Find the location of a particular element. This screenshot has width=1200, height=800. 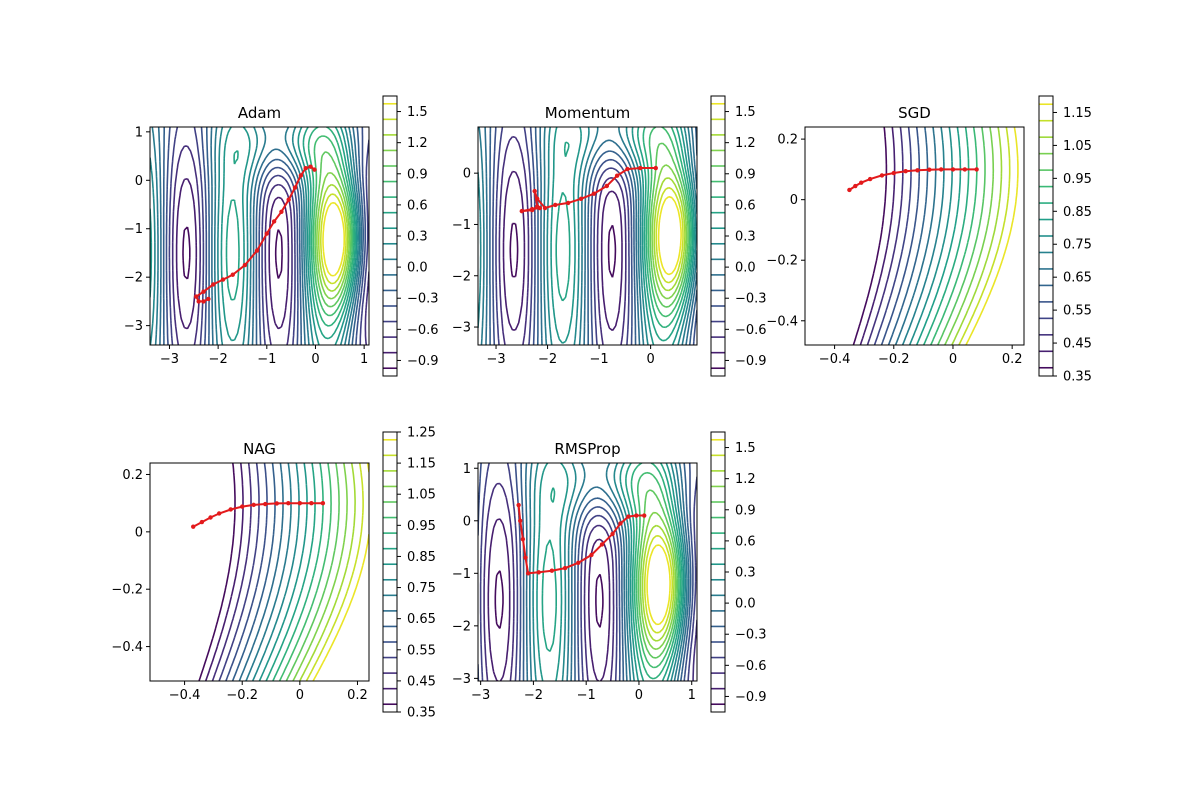

contour-lines is located at coordinates (935, 236).